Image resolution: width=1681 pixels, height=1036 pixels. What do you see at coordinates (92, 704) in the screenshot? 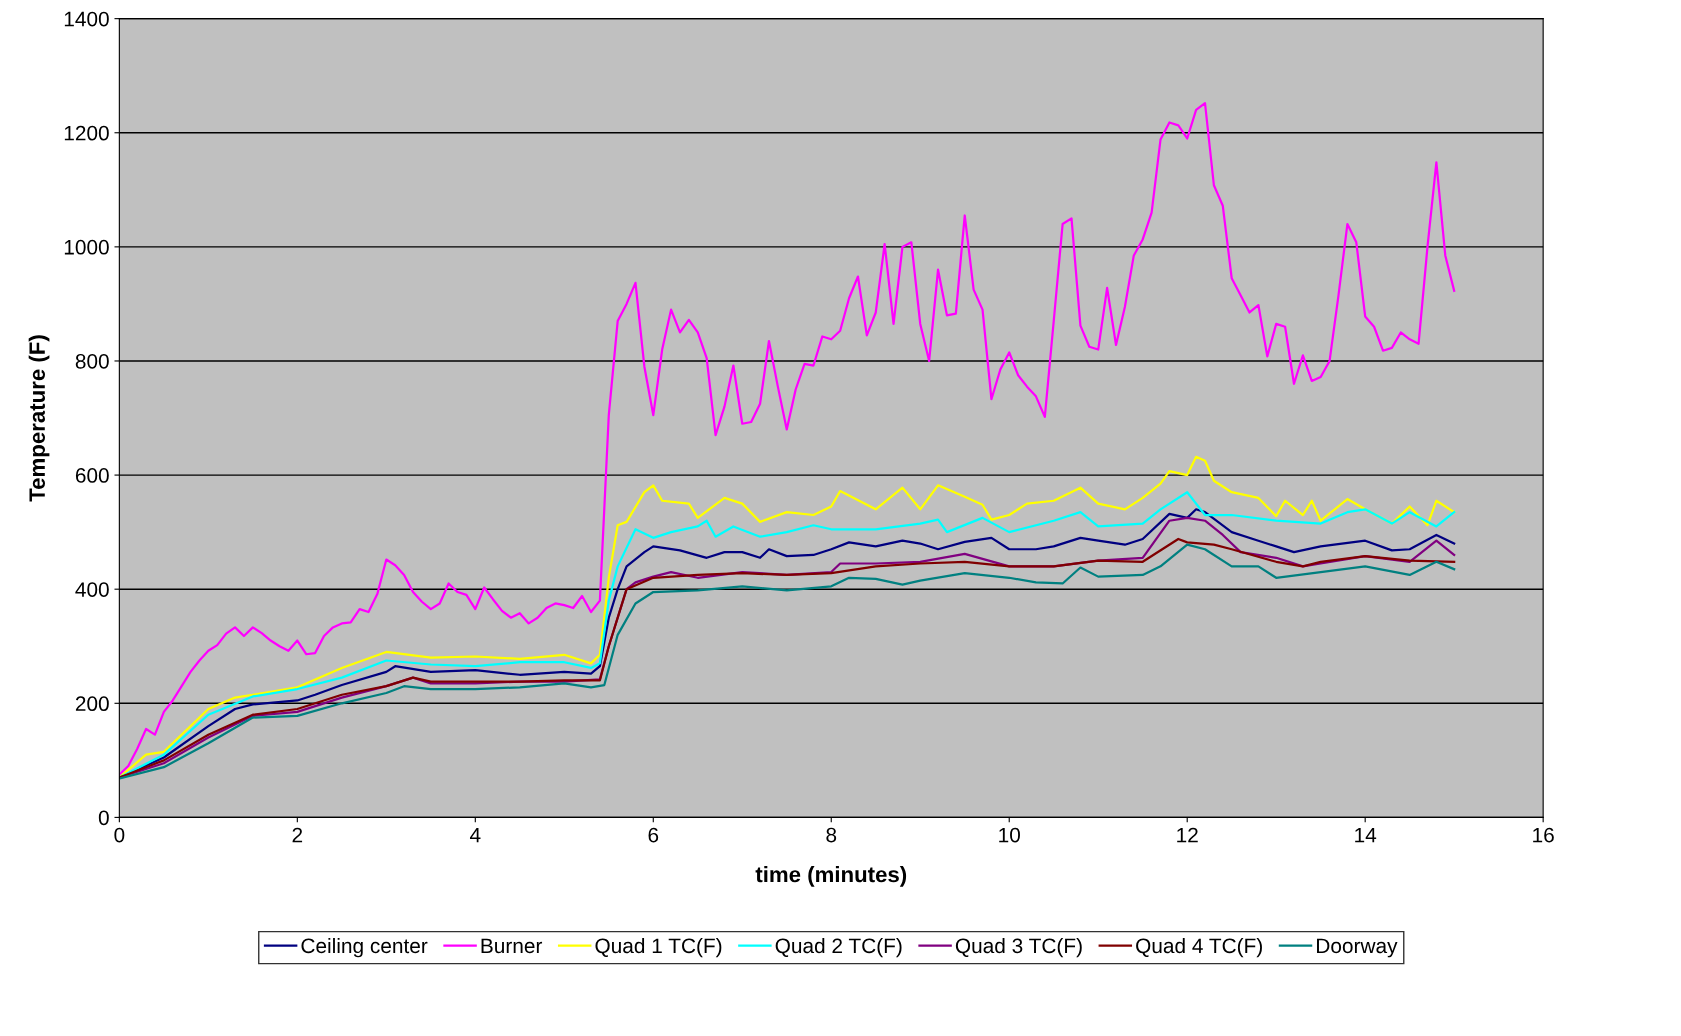
I see `y-tick-label: 200` at bounding box center [92, 704].